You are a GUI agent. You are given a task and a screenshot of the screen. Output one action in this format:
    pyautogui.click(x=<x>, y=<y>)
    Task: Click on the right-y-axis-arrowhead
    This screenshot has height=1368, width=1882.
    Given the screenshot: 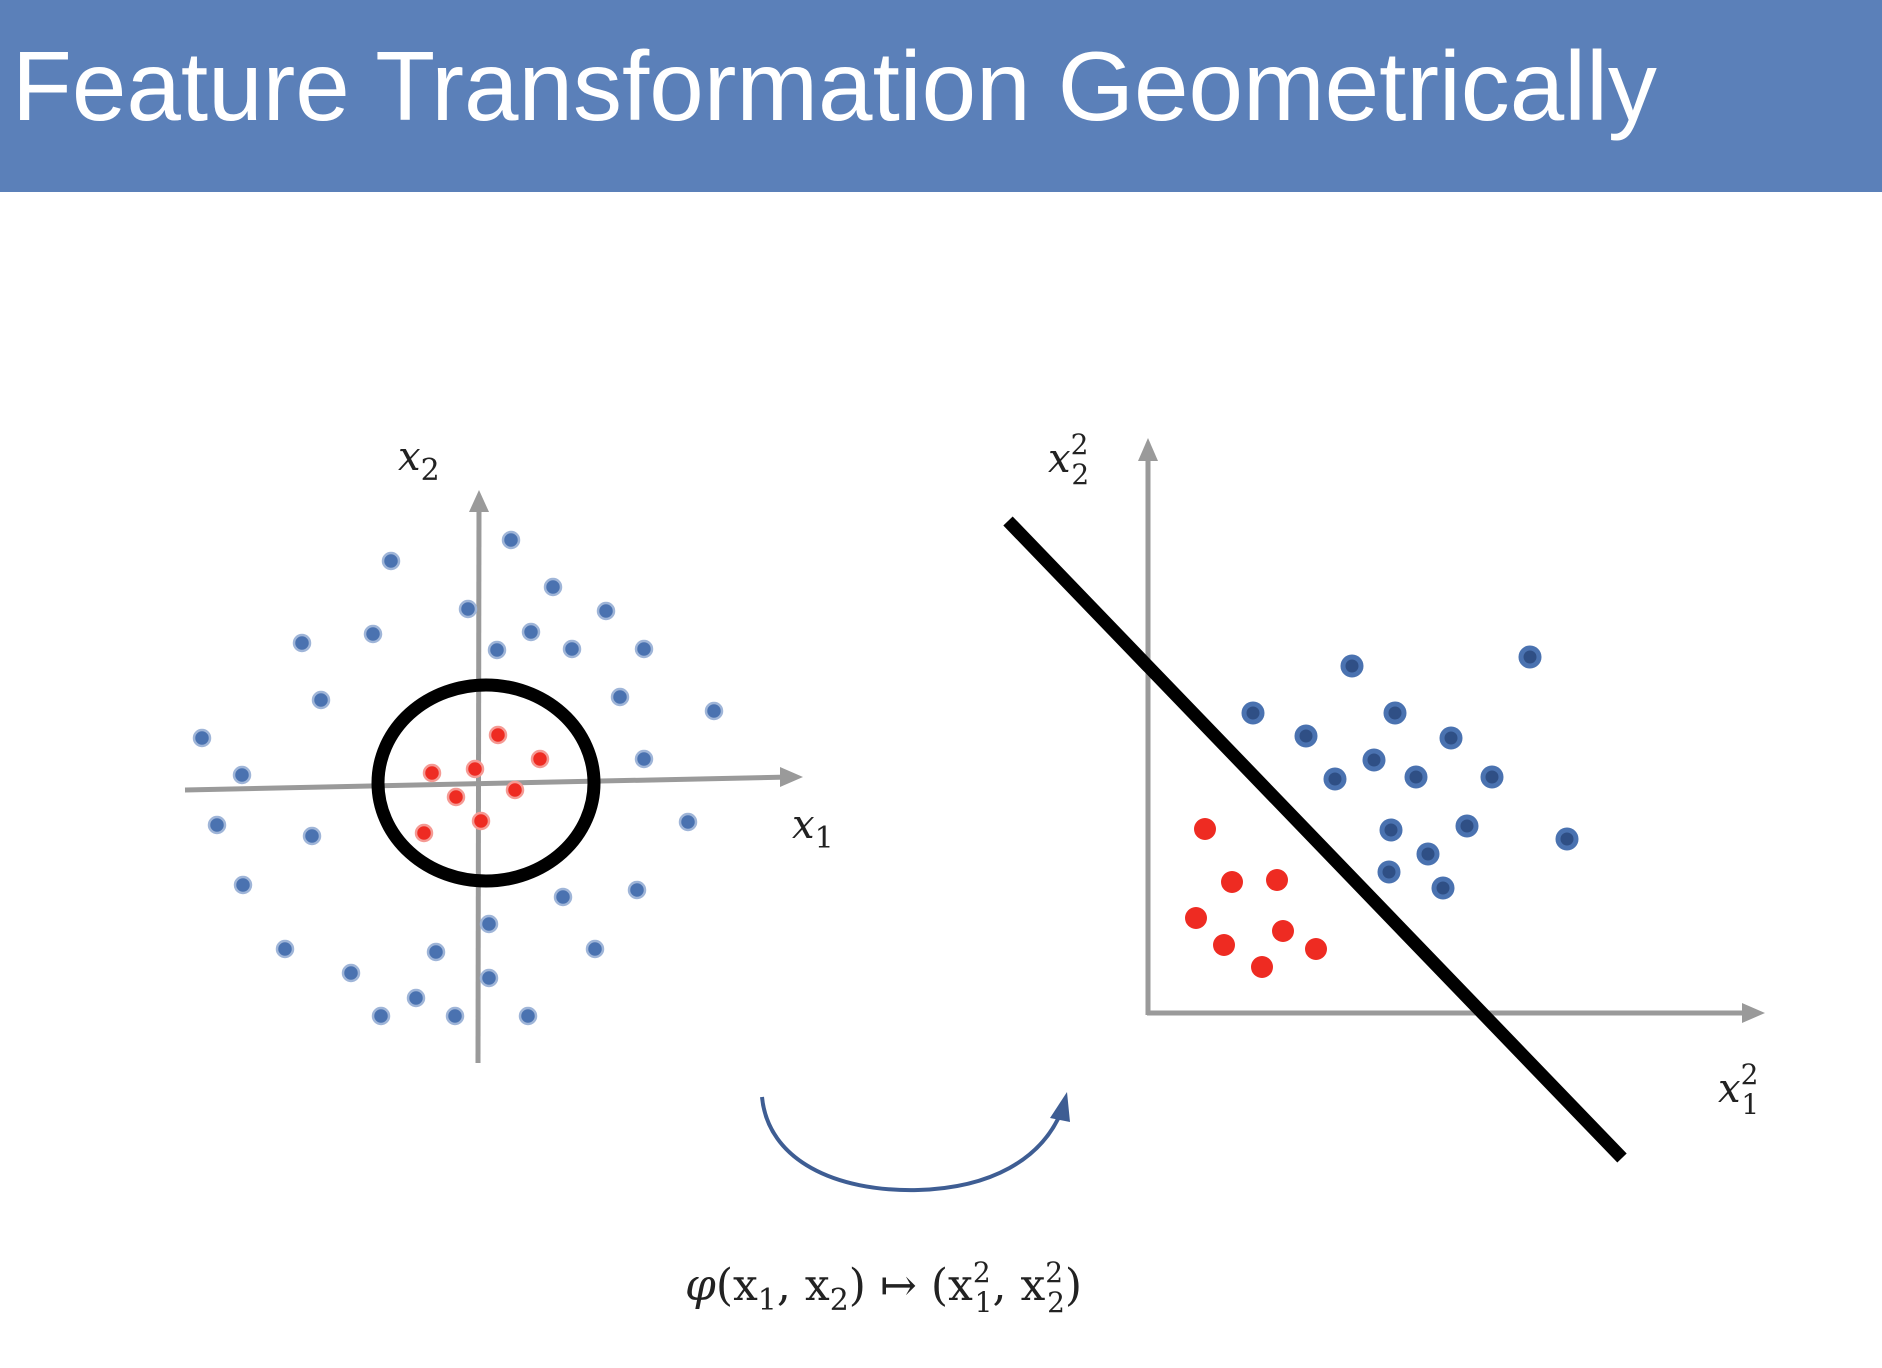 What is the action you would take?
    pyautogui.click(x=1148, y=449)
    